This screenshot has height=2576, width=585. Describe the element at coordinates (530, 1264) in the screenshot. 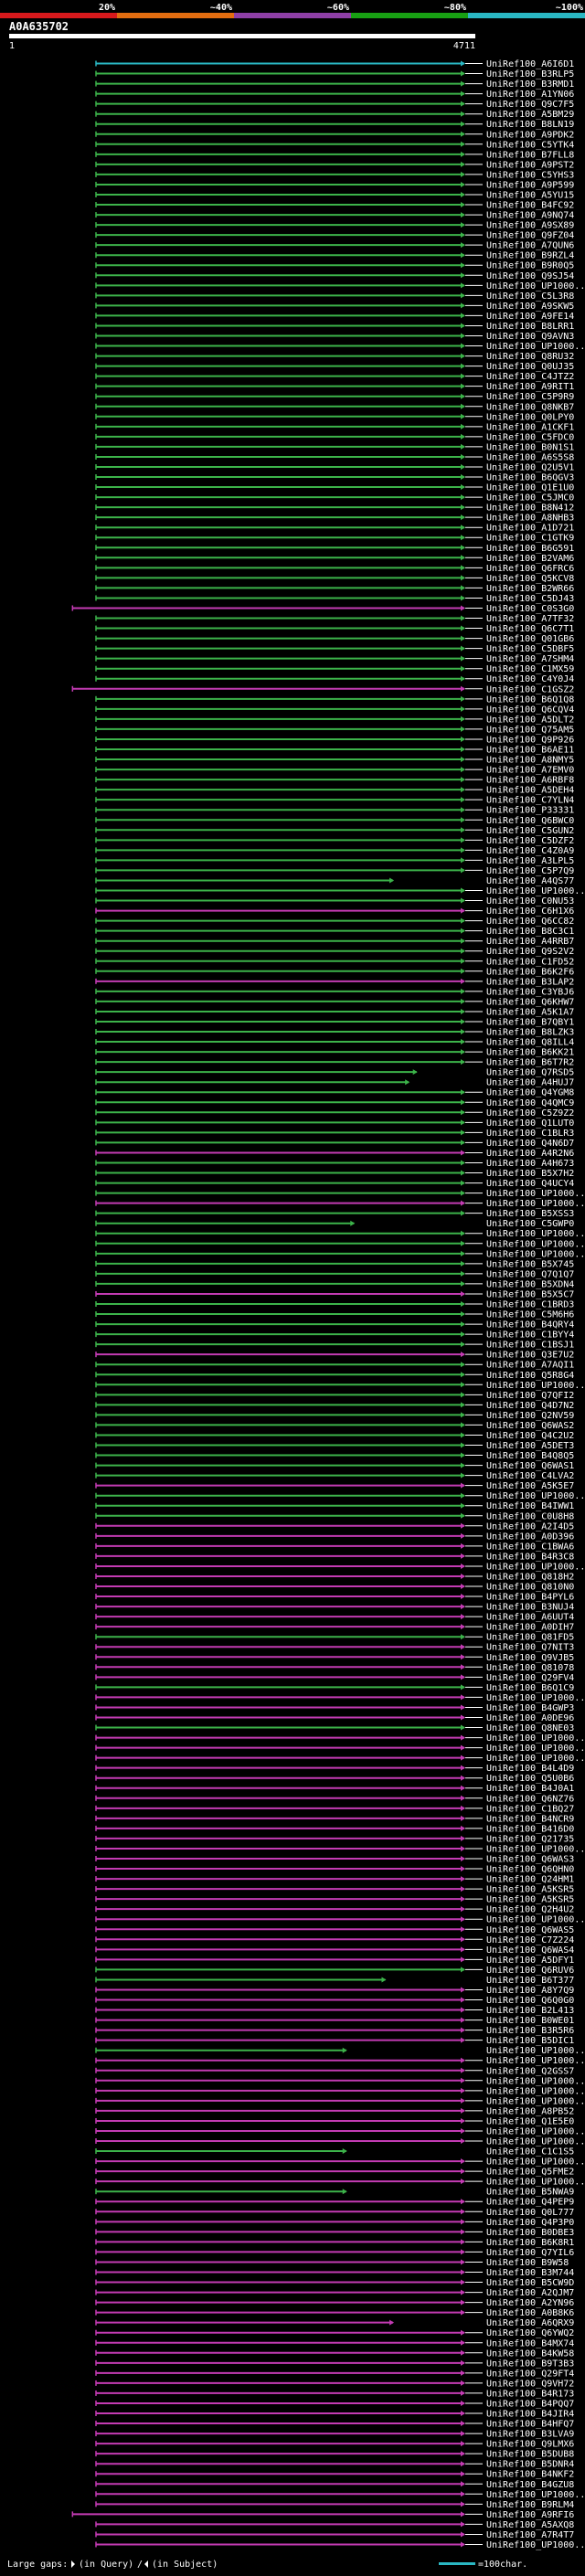

I see `hit-label: UniRef100_B5X745` at that location.